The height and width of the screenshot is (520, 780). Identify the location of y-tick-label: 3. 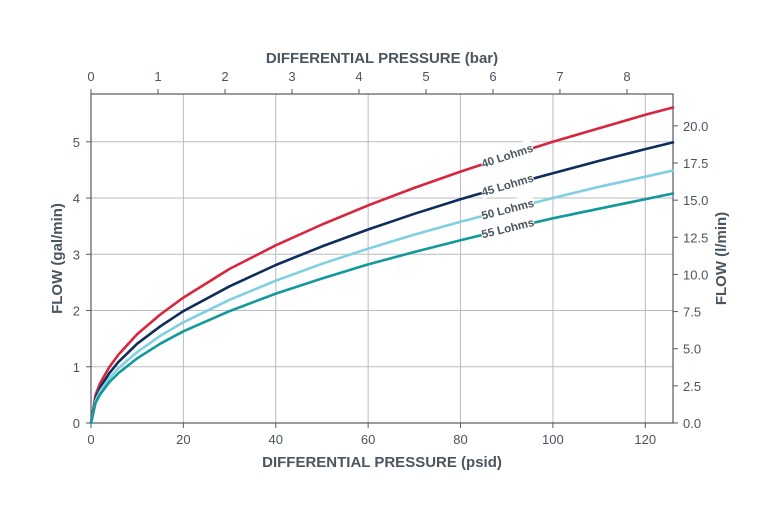
(76, 254).